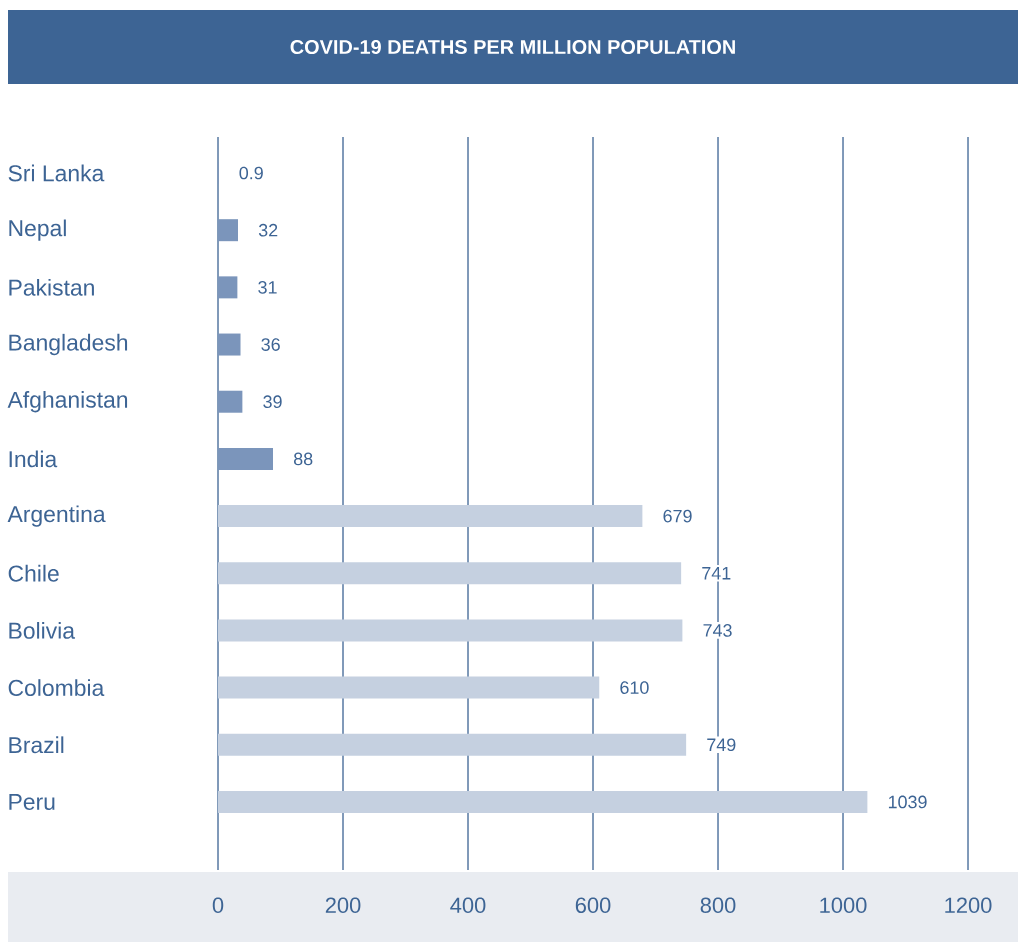 This screenshot has height=942, width=1018. Describe the element at coordinates (716, 573) in the screenshot. I see `data-label: 741` at that location.